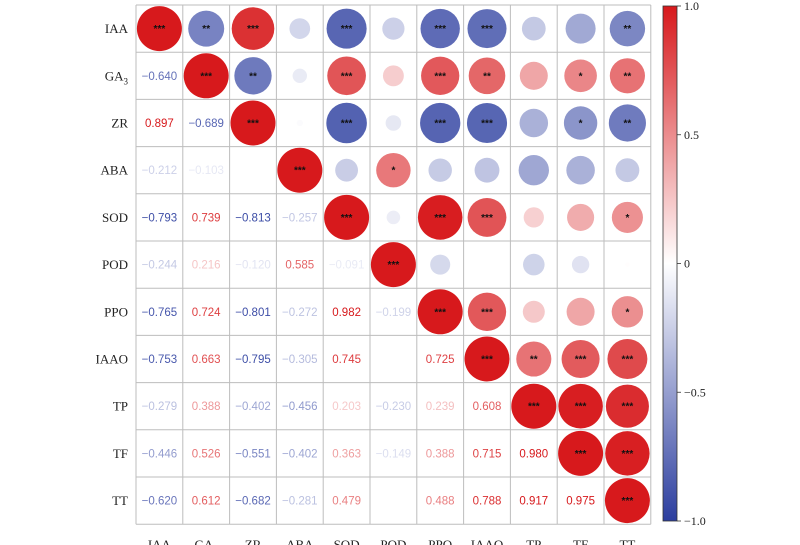 The height and width of the screenshot is (545, 800). Describe the element at coordinates (687, 264) in the screenshot. I see `colorbar-tick-label: 0` at that location.